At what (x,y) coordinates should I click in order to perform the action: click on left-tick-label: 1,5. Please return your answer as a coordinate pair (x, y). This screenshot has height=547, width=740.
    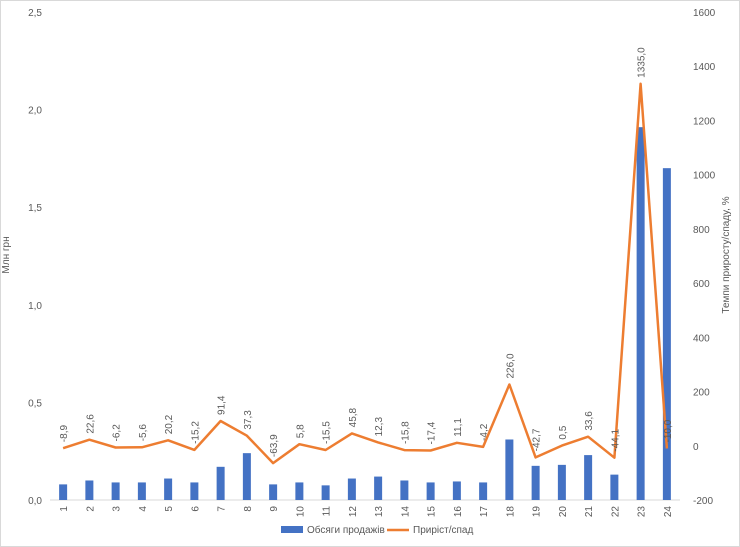
    Looking at the image, I should click on (35, 208).